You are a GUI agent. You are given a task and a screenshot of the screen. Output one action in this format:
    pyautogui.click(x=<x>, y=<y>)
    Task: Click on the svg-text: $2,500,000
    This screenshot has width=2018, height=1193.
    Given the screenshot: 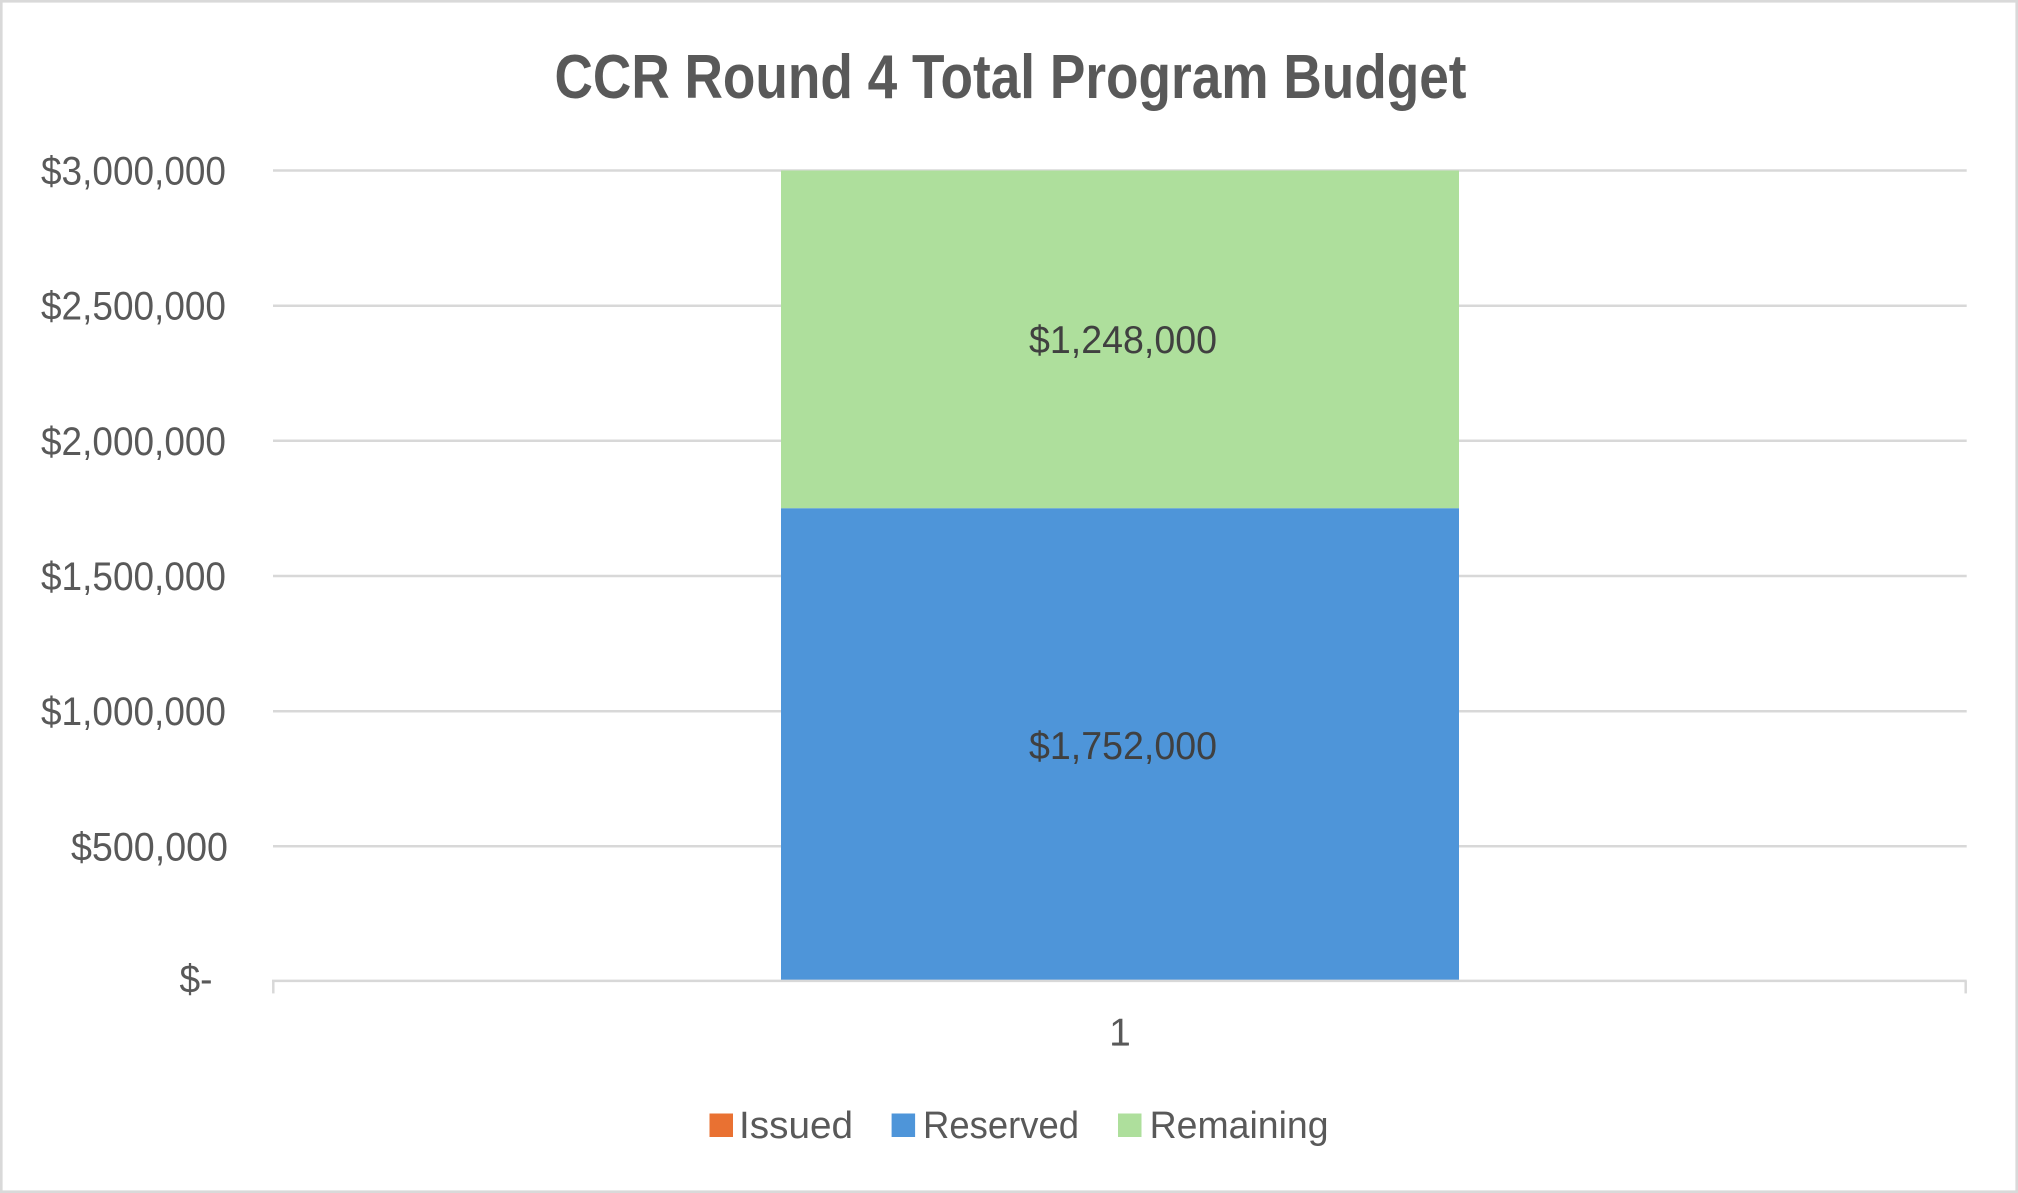 What is the action you would take?
    pyautogui.click(x=133, y=307)
    